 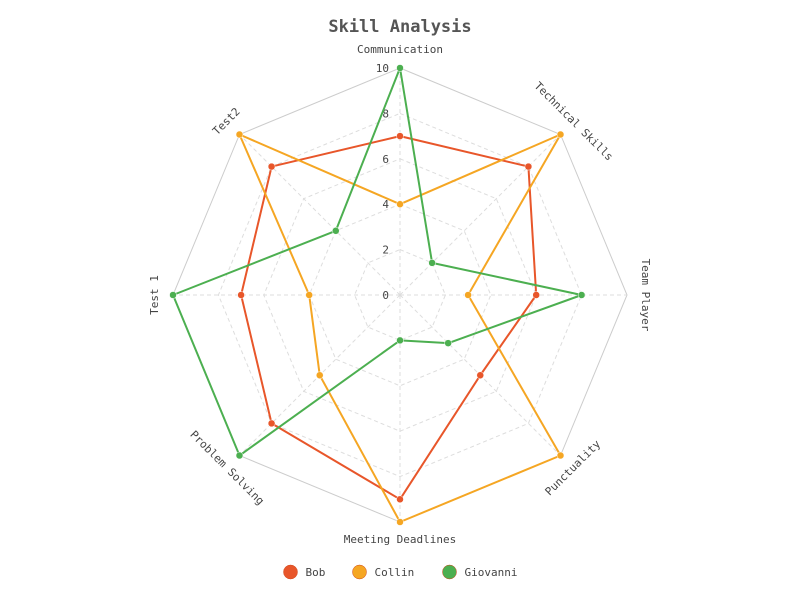 I want to click on chart-title: Skill Analysis, so click(x=399, y=27).